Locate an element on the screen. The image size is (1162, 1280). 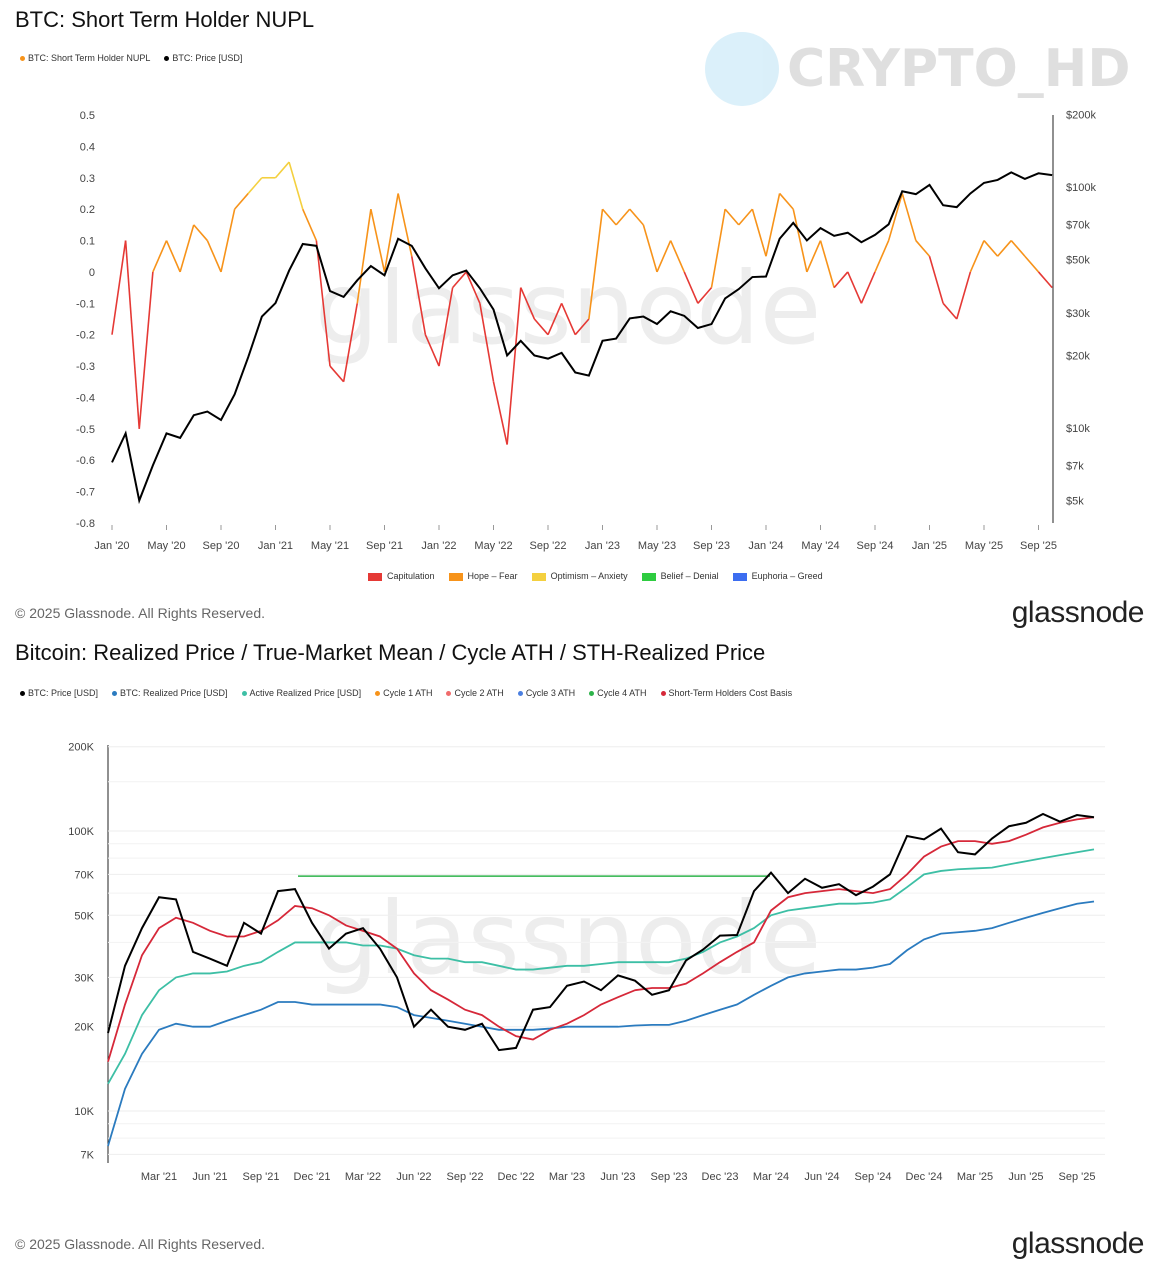
zone-label: Optimism – Anxiety is located at coordinates (589, 576).